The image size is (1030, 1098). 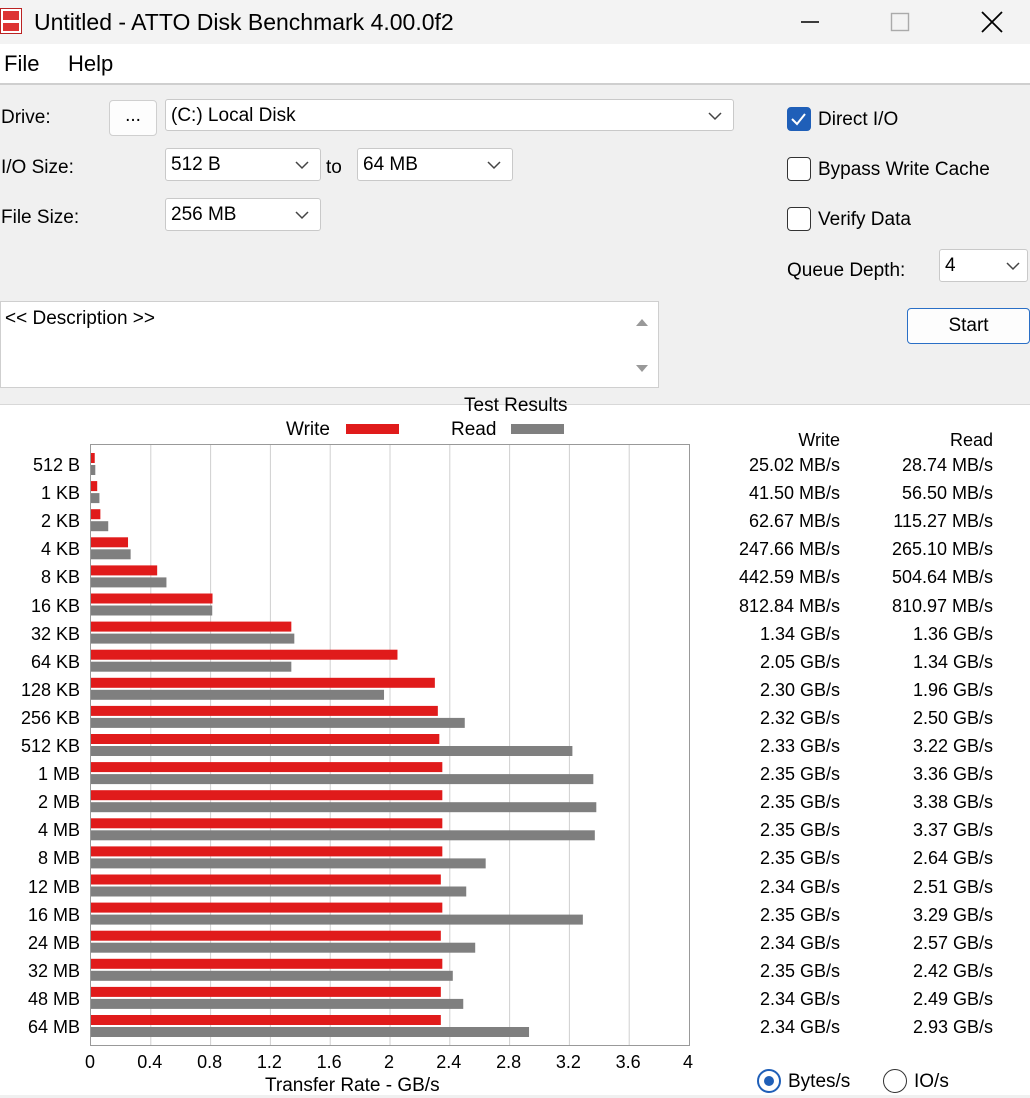 What do you see at coordinates (943, 521) in the screenshot?
I see `read-value: 115.27 MB/s` at bounding box center [943, 521].